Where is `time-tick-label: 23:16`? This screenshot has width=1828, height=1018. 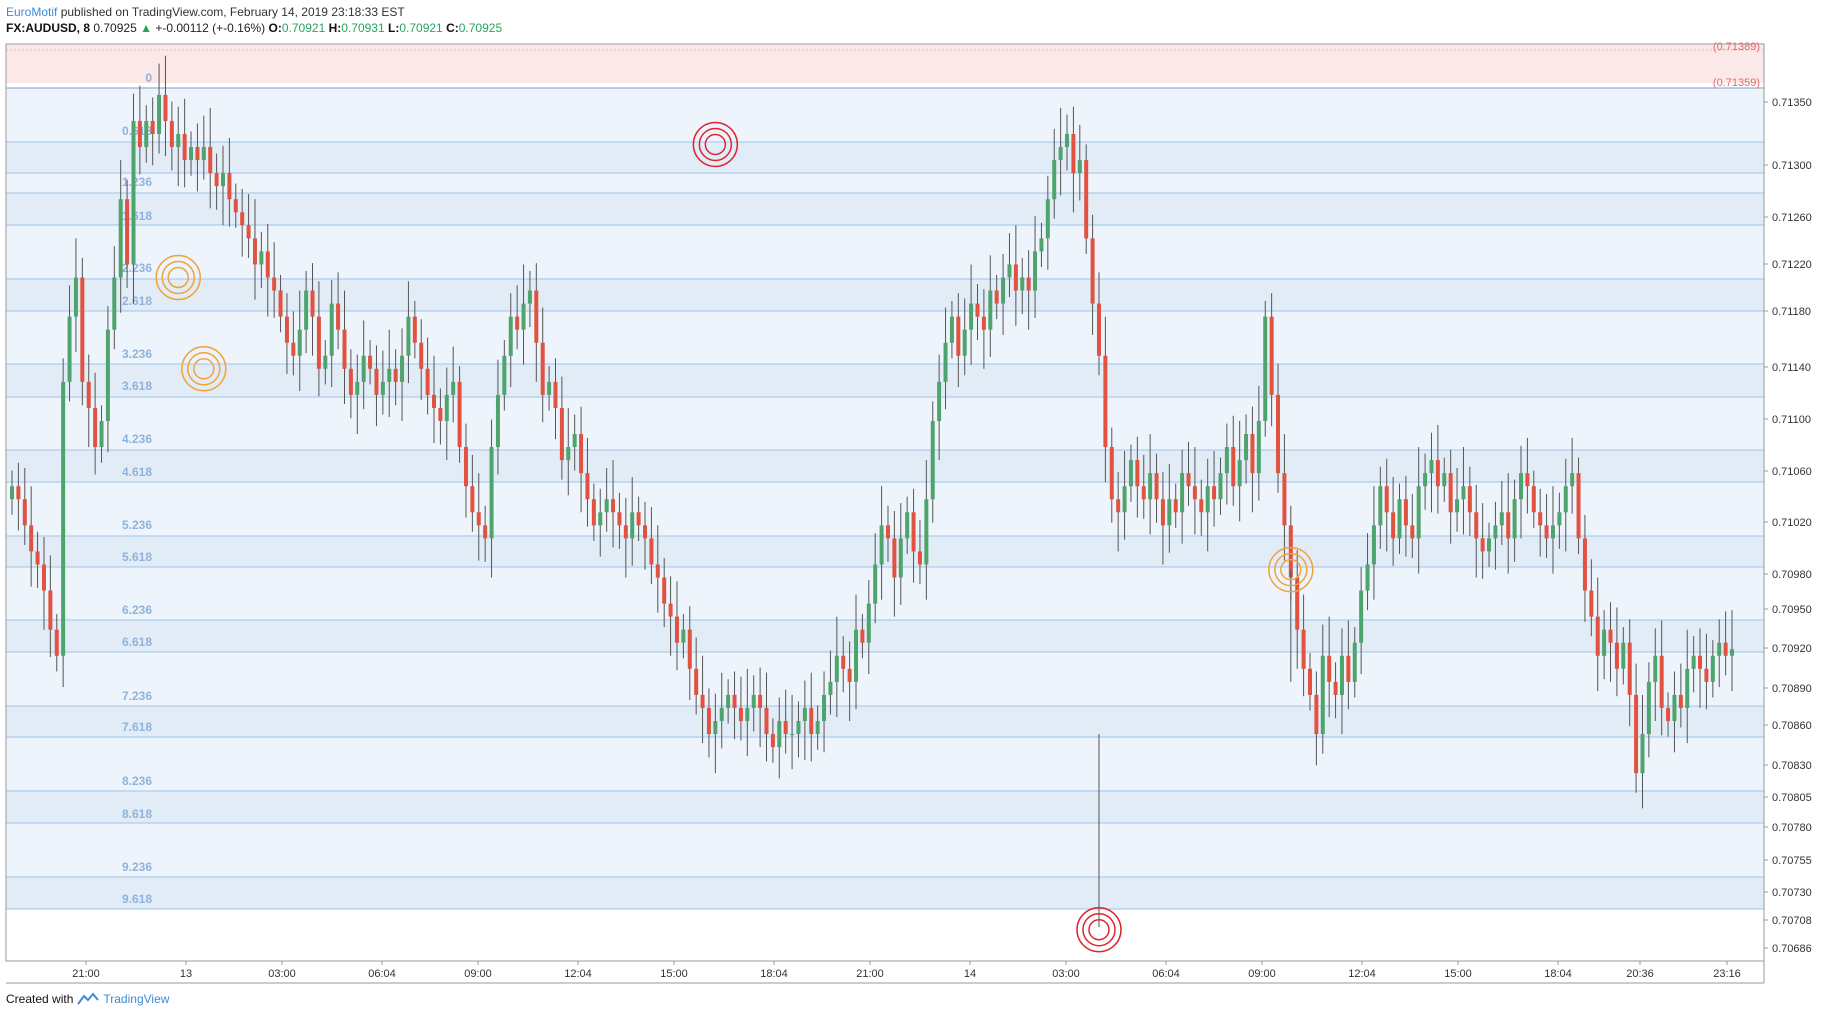
time-tick-label: 23:16 is located at coordinates (1727, 974).